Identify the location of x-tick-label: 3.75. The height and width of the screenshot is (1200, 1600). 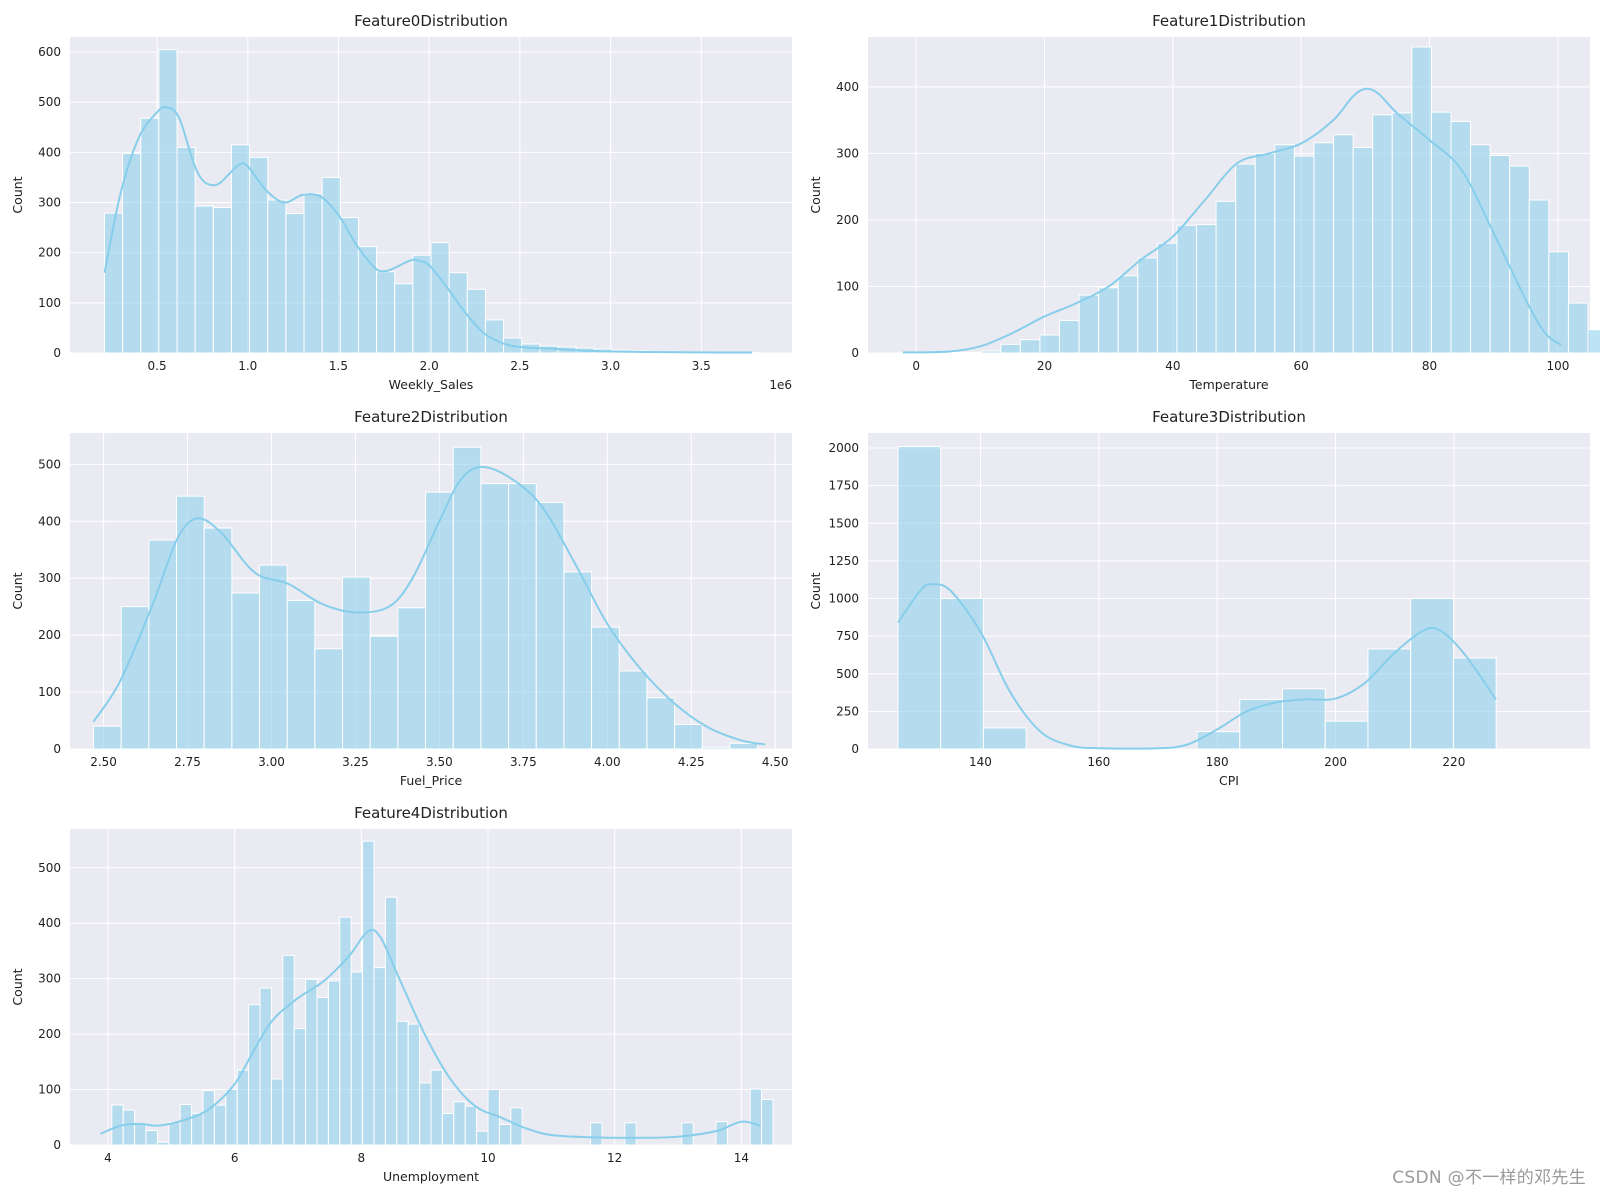
(523, 762).